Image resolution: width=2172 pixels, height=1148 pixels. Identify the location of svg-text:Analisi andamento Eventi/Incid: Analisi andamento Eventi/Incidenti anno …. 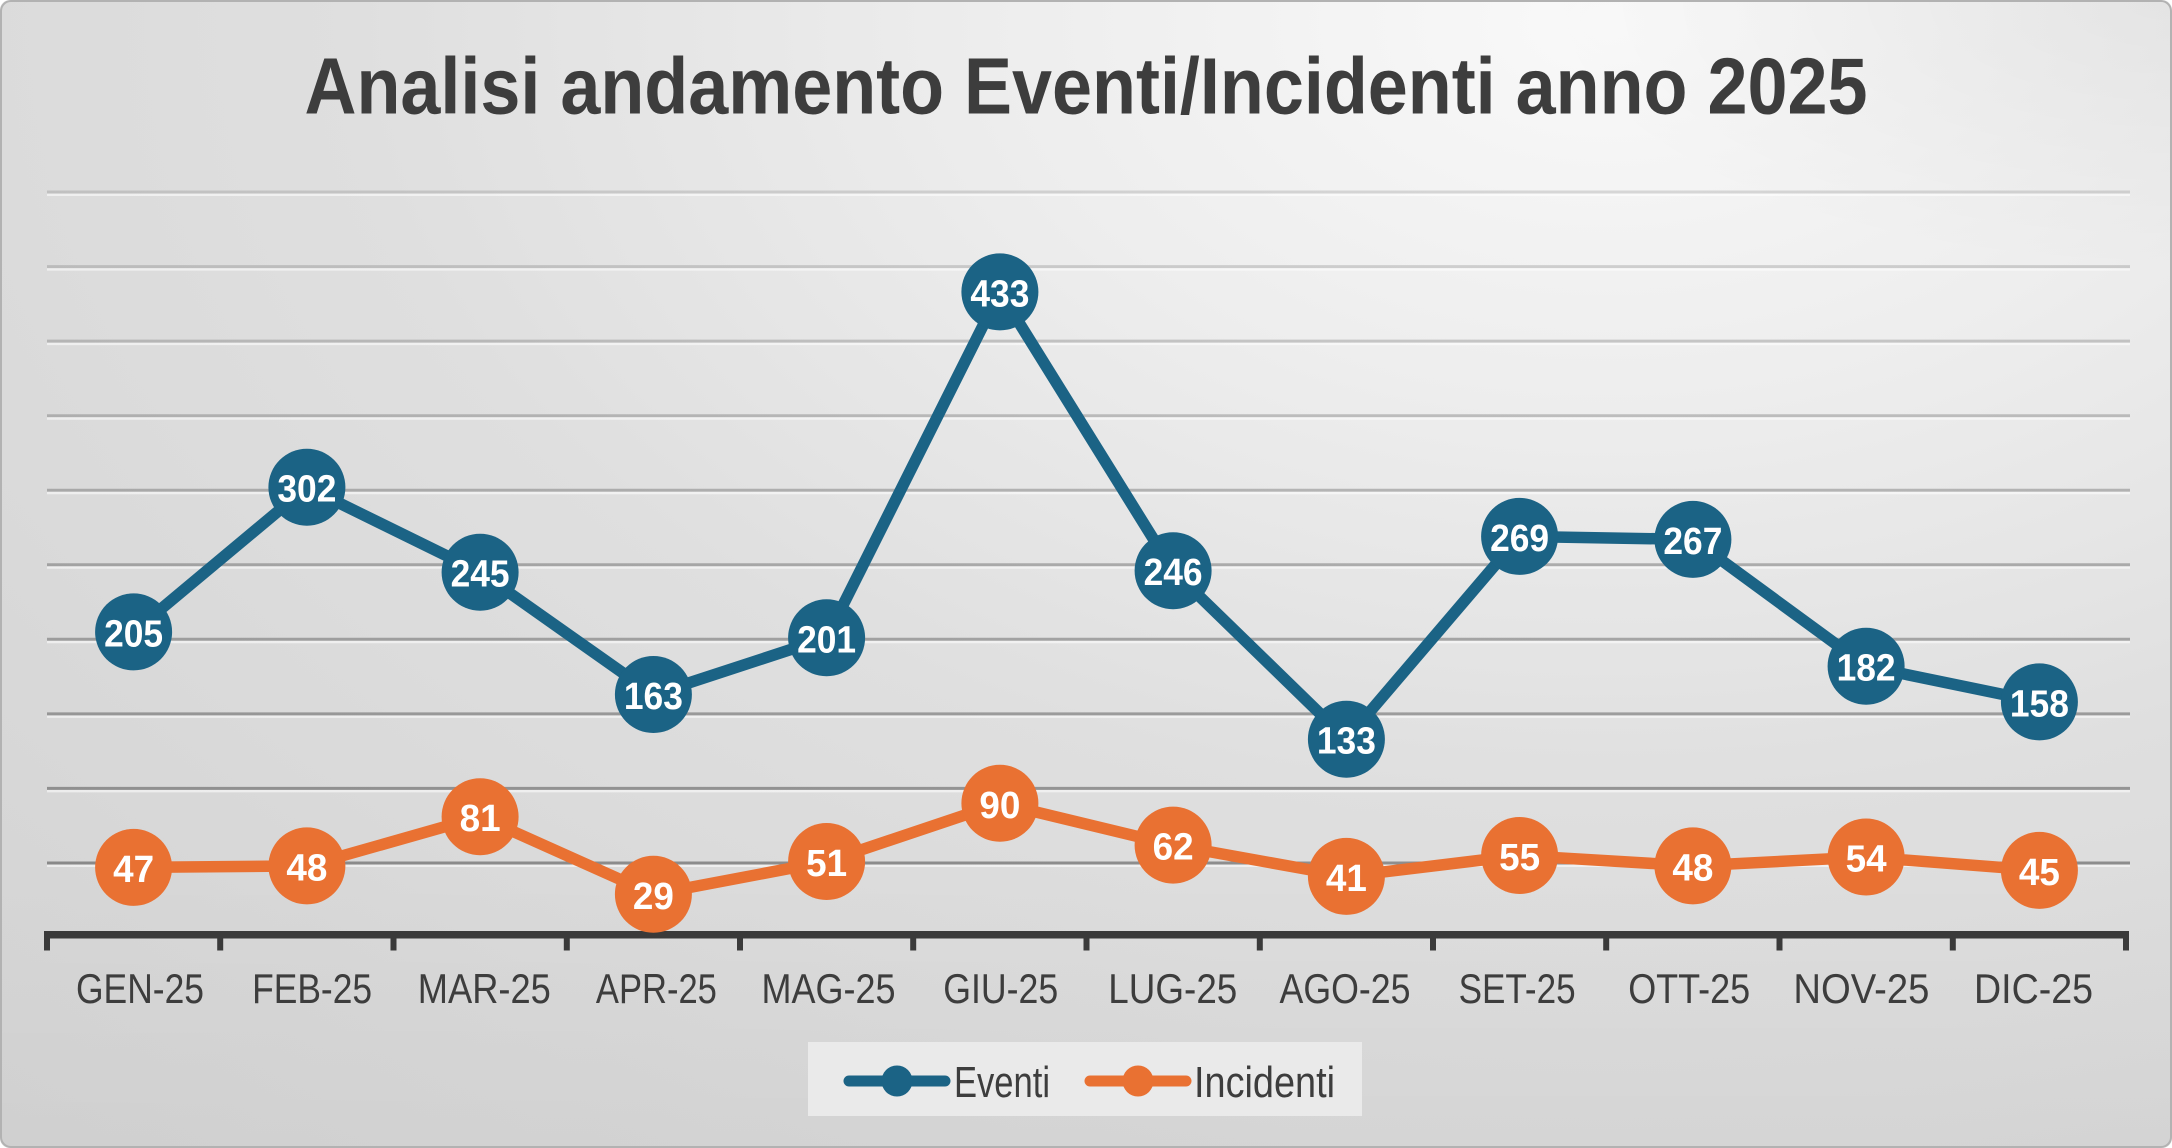
(1086, 86).